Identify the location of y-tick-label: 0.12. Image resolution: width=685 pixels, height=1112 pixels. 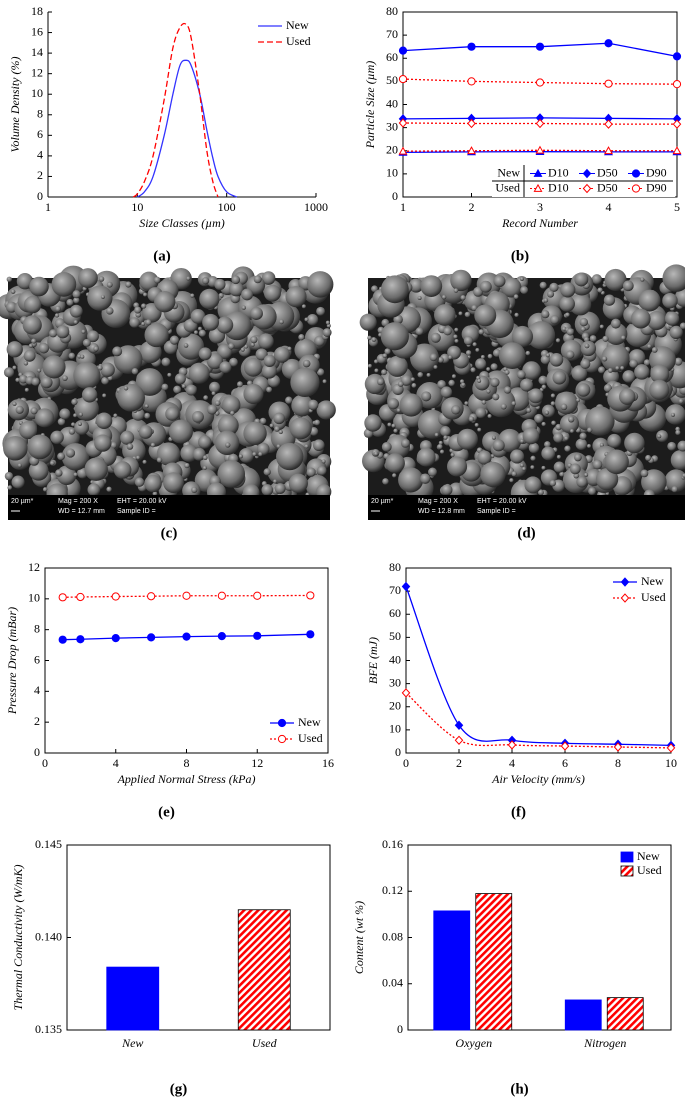
(392, 890).